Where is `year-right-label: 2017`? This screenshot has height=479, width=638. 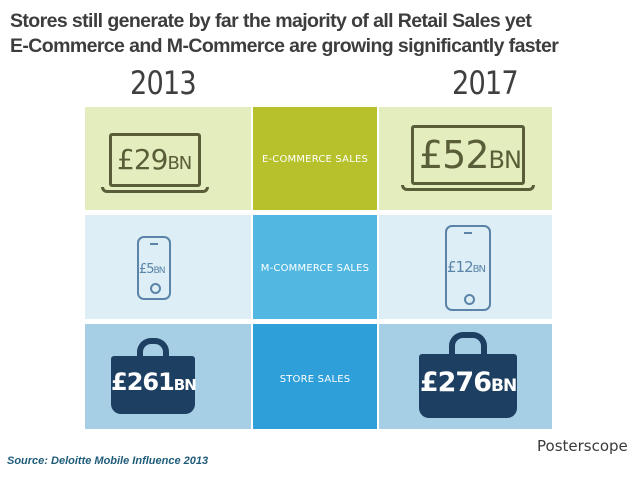
year-right-label: 2017 is located at coordinates (485, 83).